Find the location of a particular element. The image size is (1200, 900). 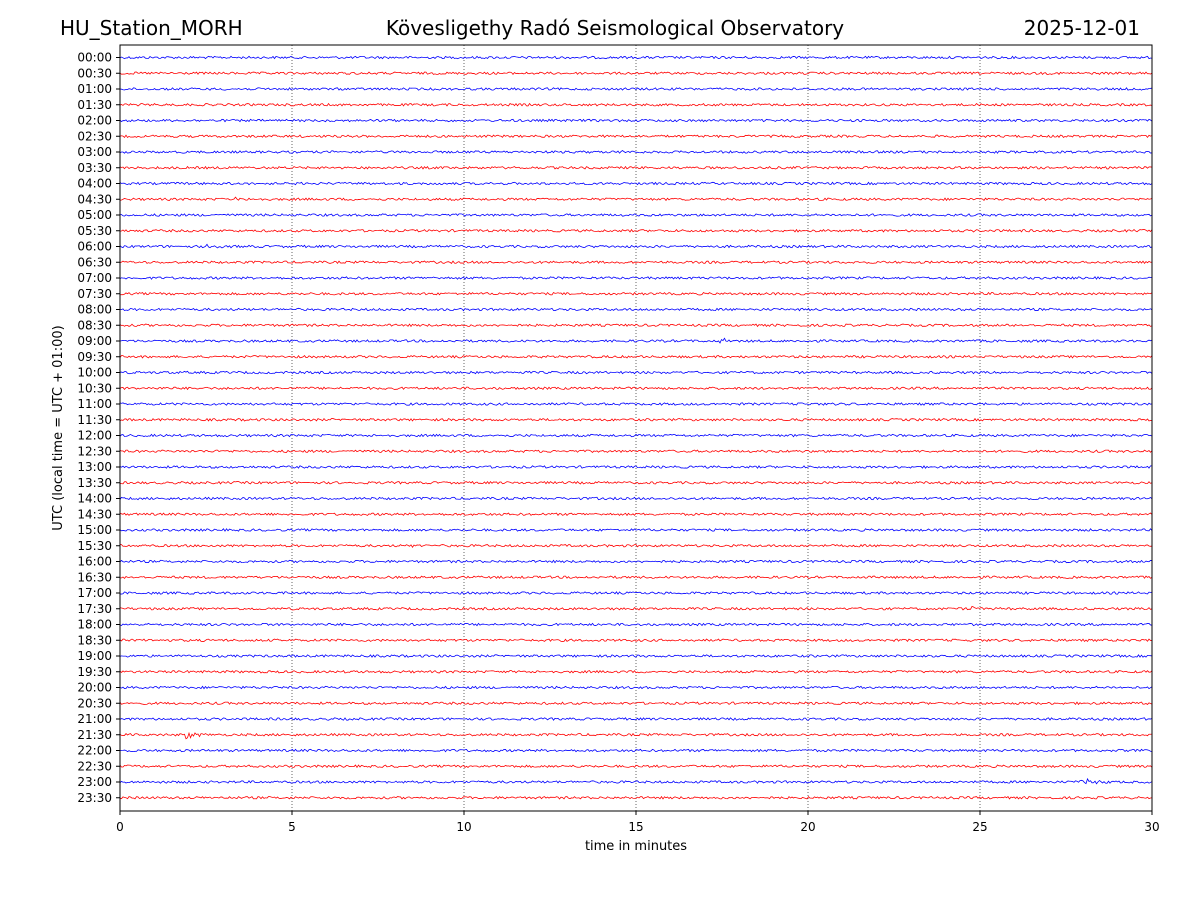

x-axis-ticks: 0 5 10 15 20 25 30 is located at coordinates (638, 822).